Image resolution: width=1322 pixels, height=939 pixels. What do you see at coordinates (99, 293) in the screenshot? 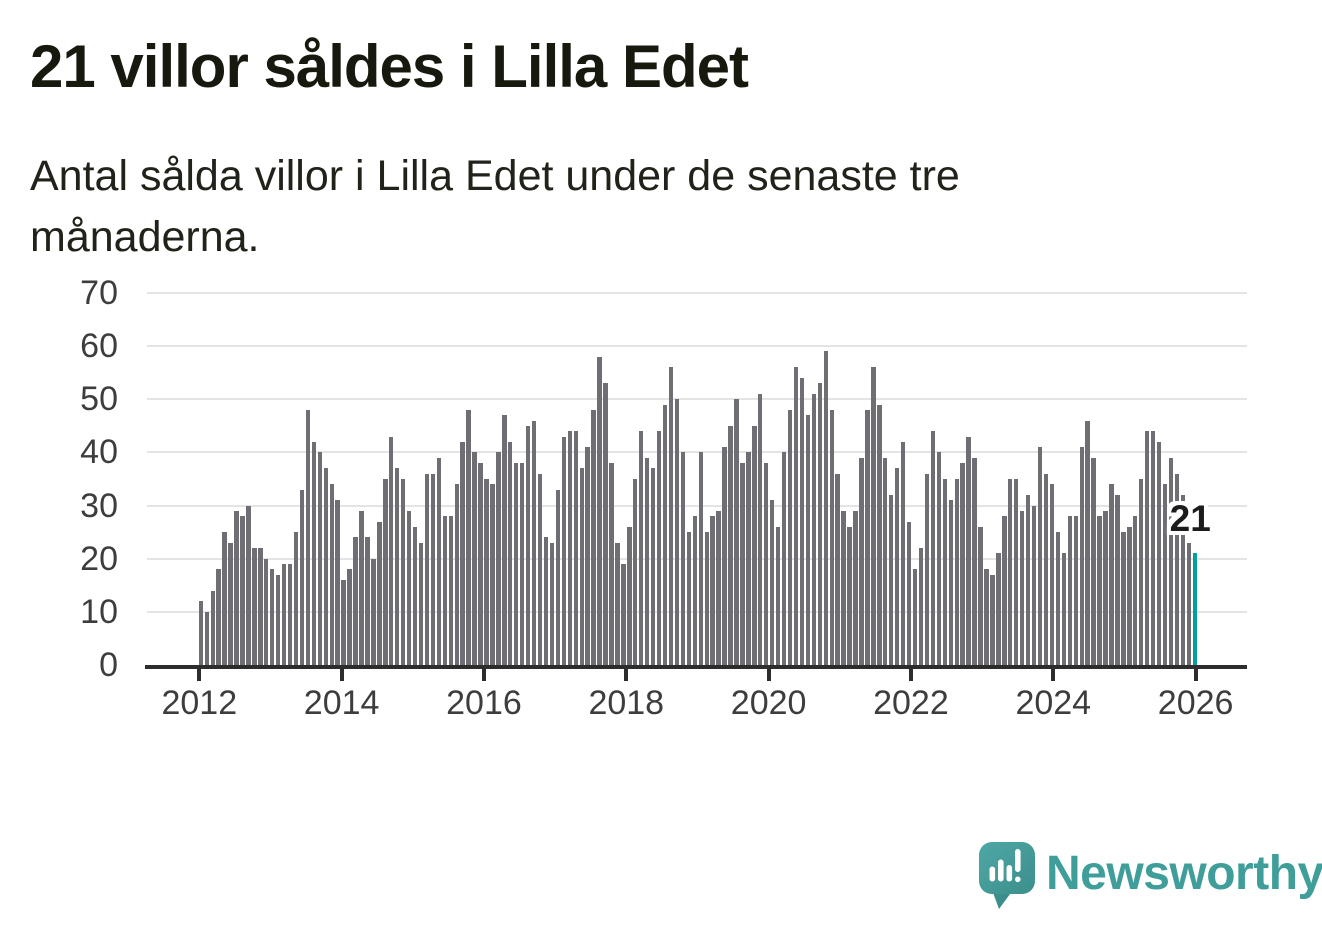
I see `y-axis-label: 70` at bounding box center [99, 293].